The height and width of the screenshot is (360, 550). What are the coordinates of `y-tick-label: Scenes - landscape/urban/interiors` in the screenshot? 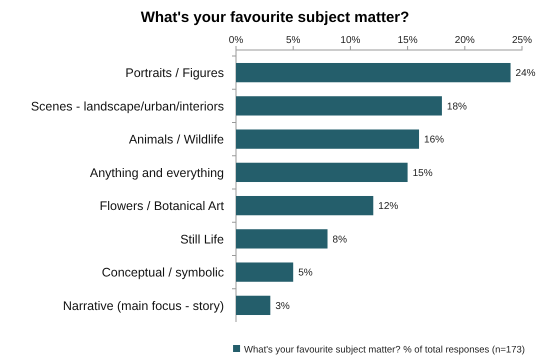 It's located at (127, 106).